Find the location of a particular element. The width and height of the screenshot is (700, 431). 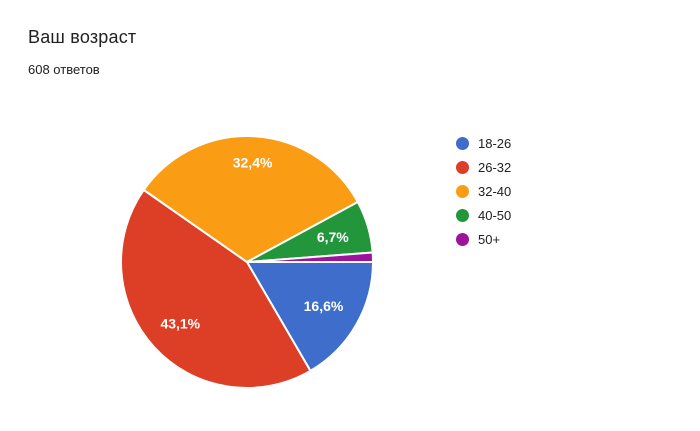

legend-item-40-50: 40-50 is located at coordinates (483, 215).